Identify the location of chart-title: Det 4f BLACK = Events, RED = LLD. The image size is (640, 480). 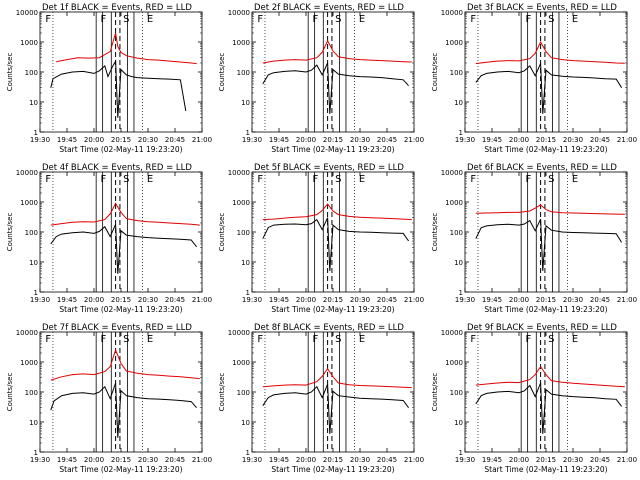
(117, 168).